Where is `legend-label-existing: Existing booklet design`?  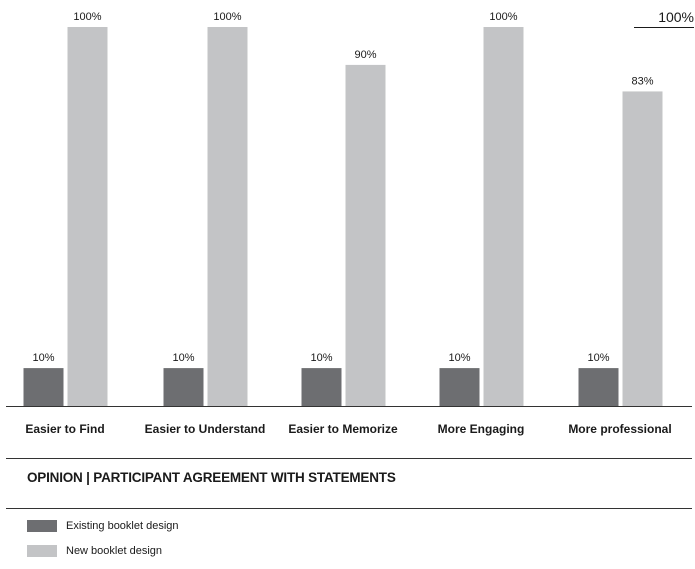
legend-label-existing: Existing booklet design is located at coordinates (122, 526).